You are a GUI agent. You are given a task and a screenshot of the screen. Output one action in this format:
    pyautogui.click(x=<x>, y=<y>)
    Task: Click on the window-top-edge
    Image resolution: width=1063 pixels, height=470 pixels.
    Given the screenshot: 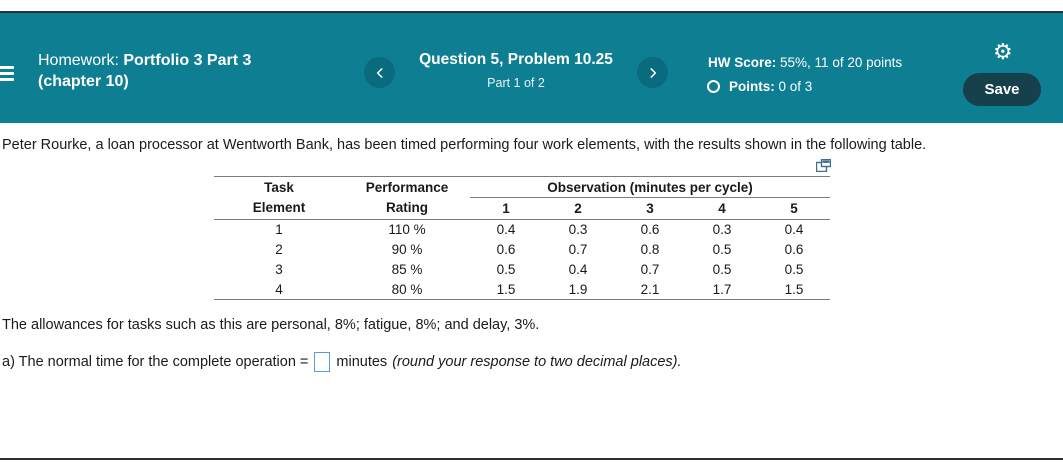 What is the action you would take?
    pyautogui.click(x=531, y=12)
    